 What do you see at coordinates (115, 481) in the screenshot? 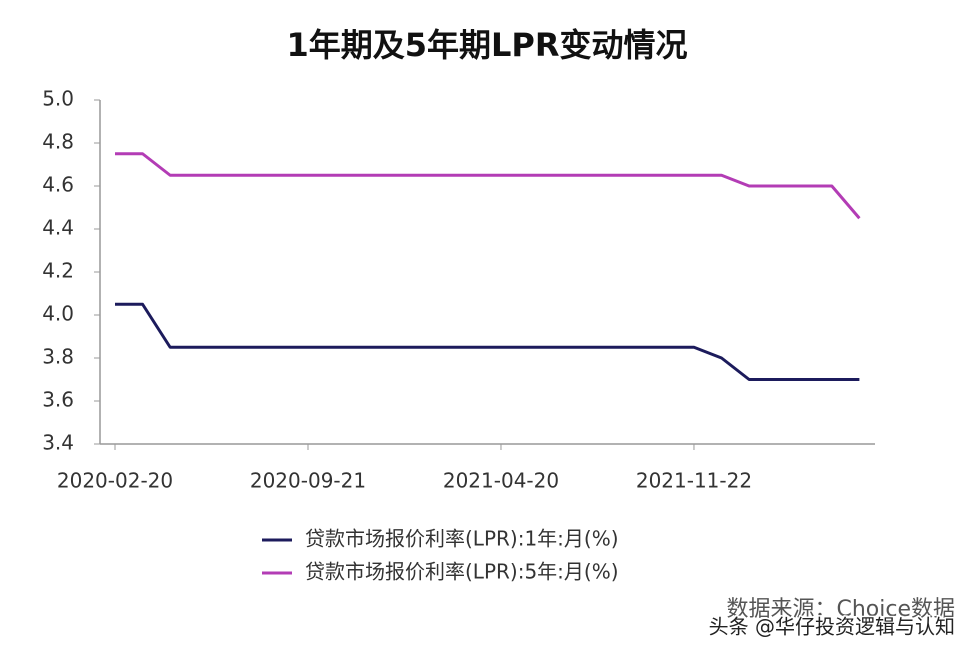
I see `x-tick-label: 2020-02-20` at bounding box center [115, 481].